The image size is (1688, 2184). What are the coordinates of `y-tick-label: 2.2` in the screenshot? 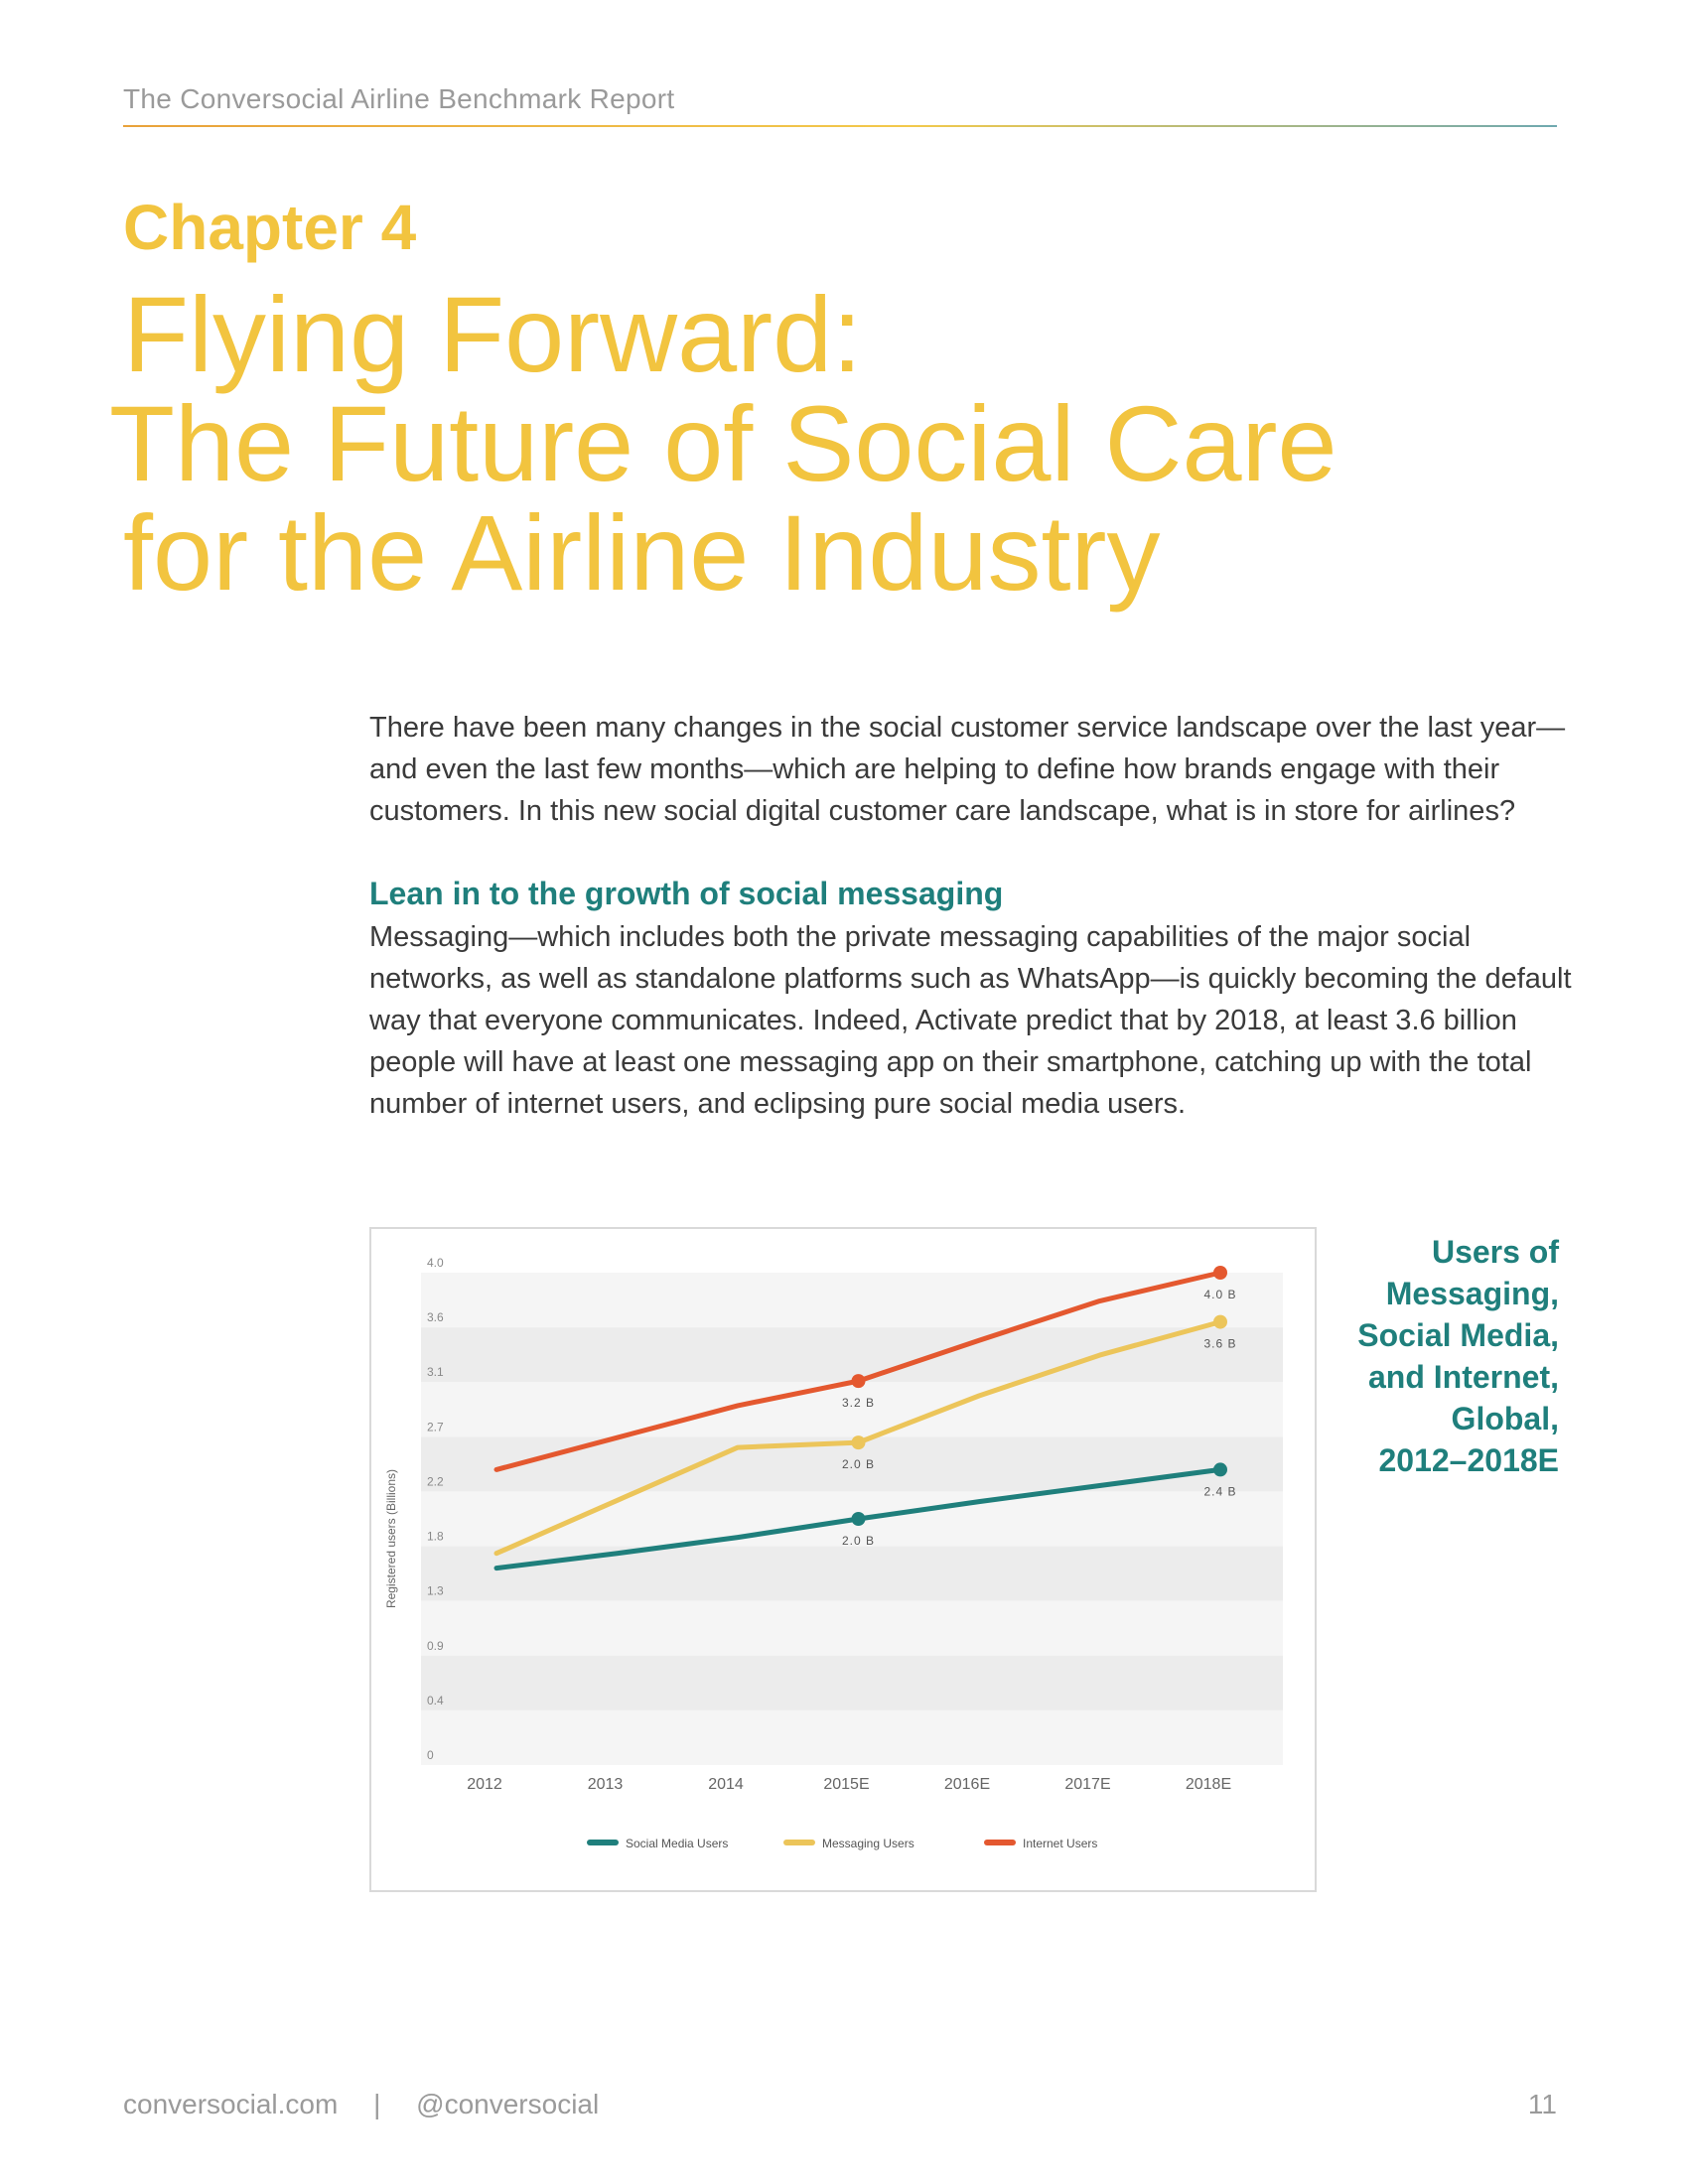 It's located at (435, 1481).